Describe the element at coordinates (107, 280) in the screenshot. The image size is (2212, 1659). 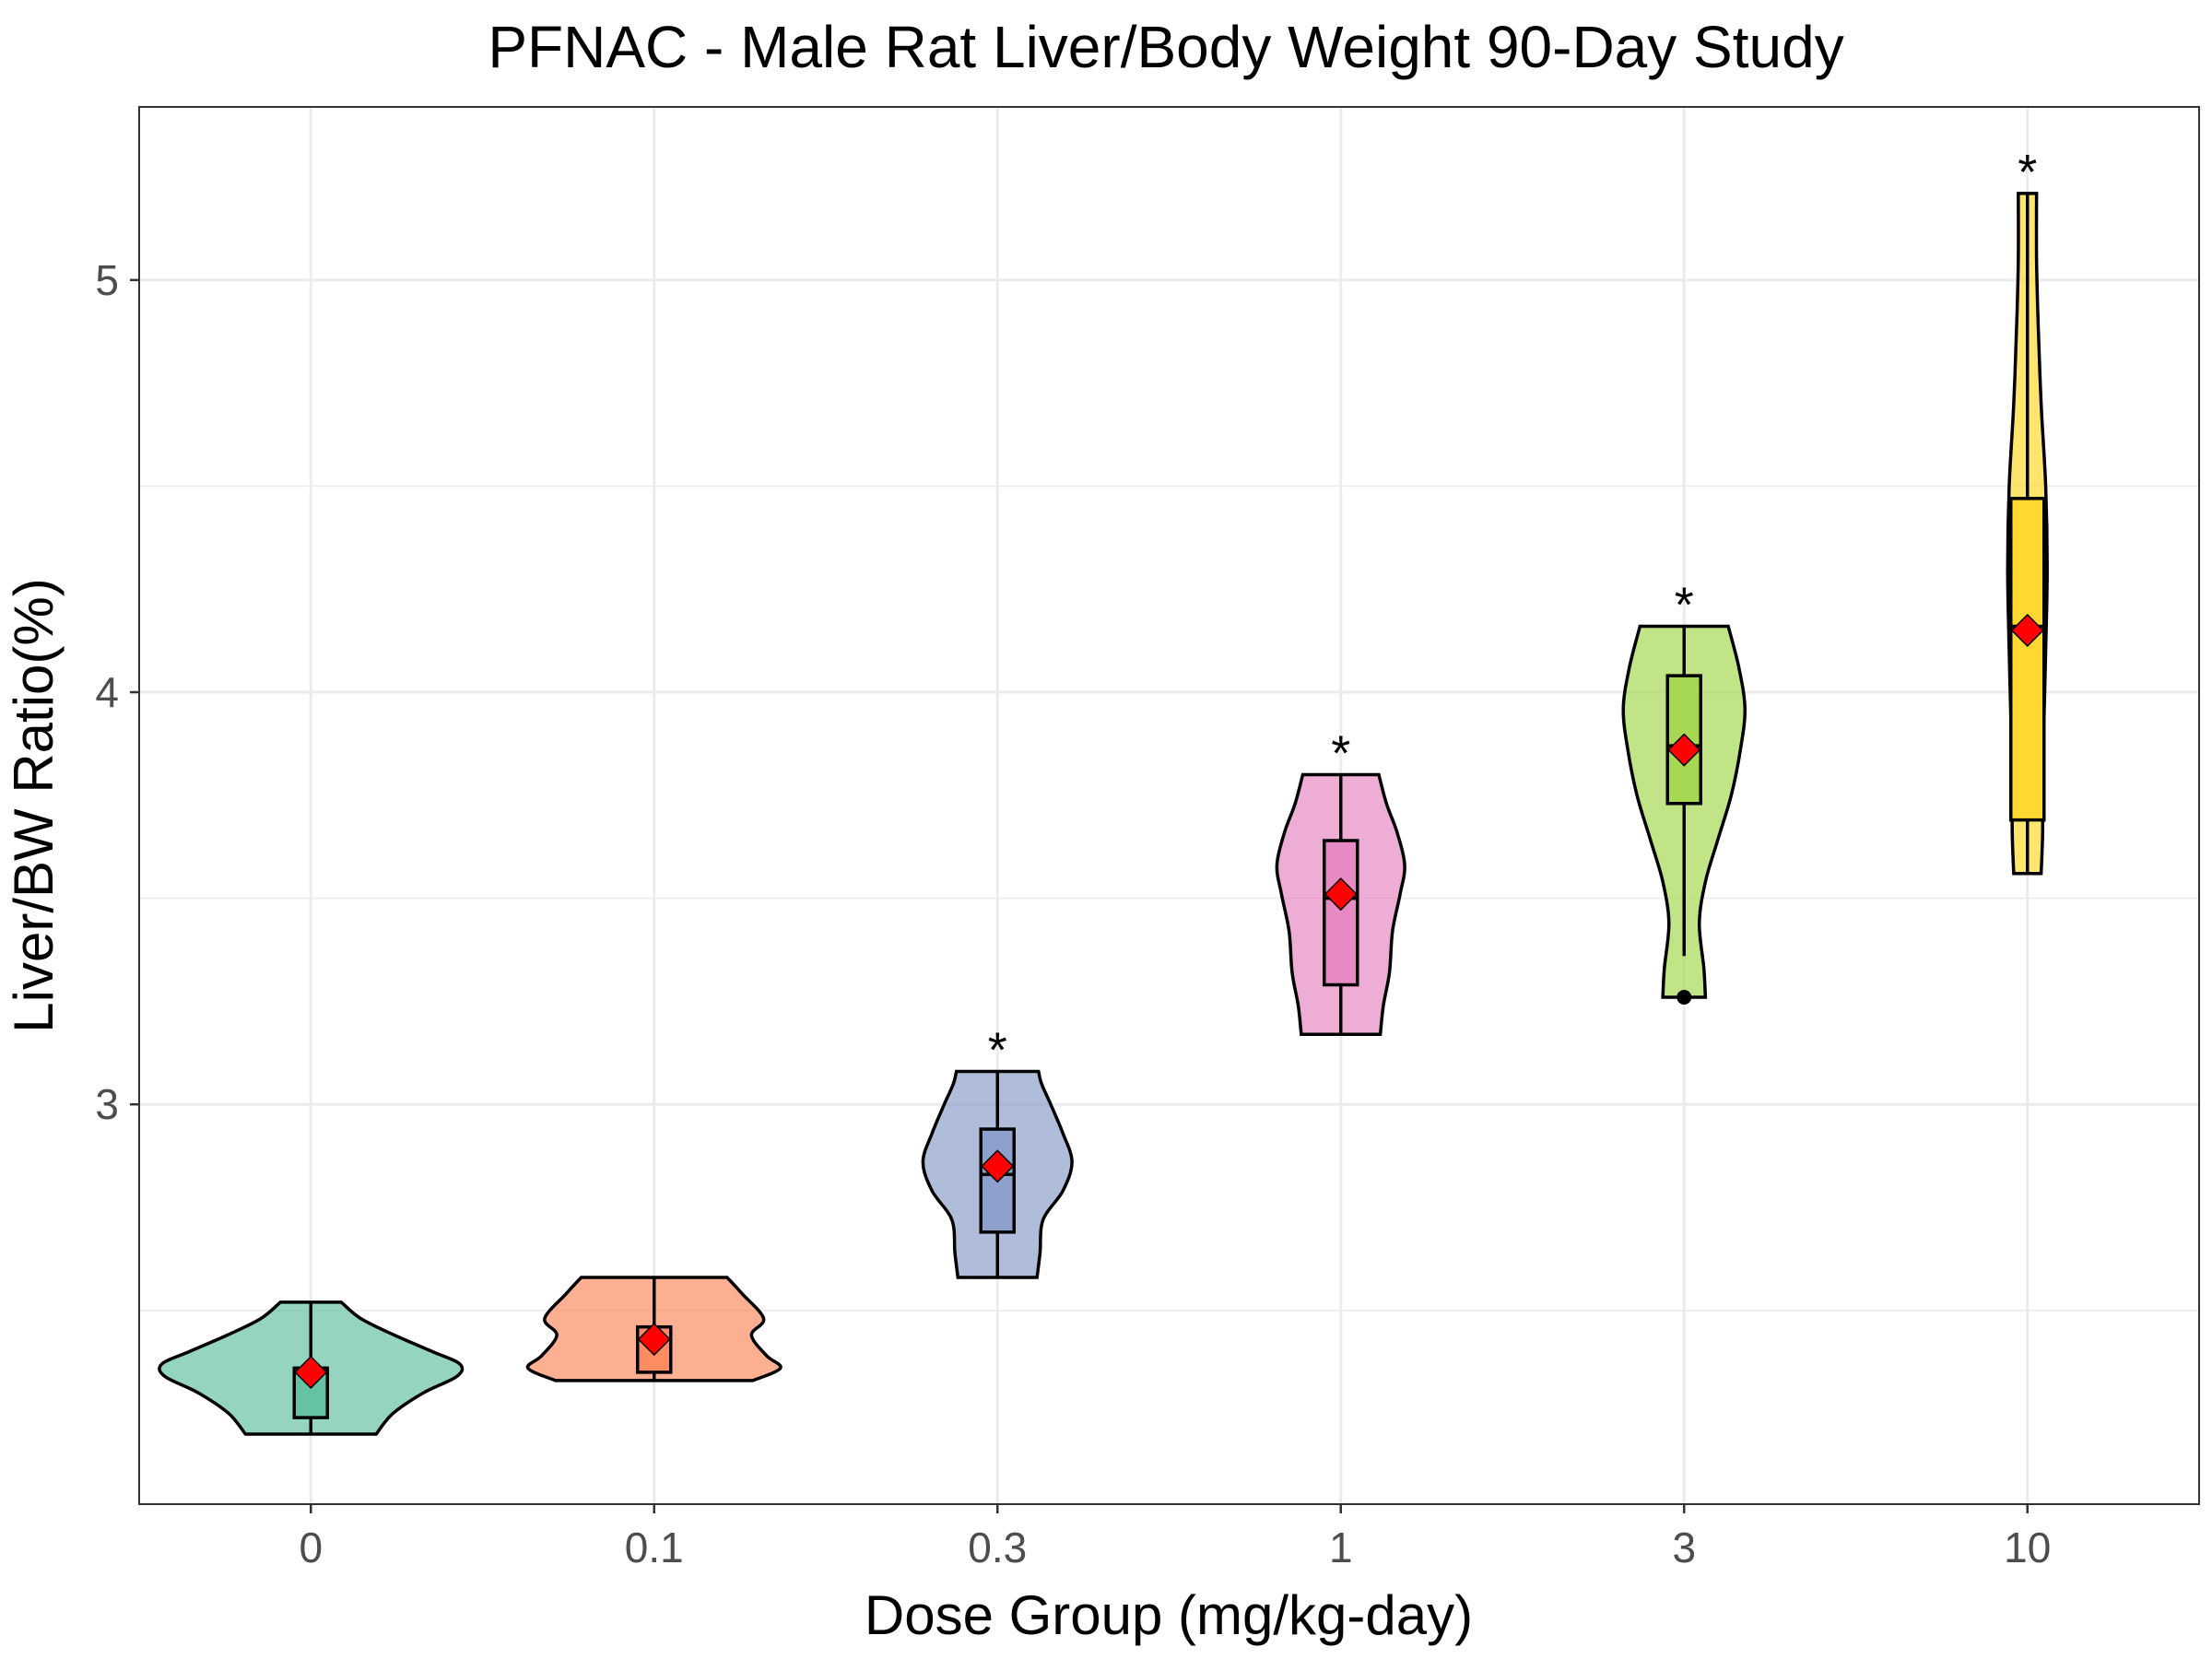
I see `y-tick-label: 5` at that location.